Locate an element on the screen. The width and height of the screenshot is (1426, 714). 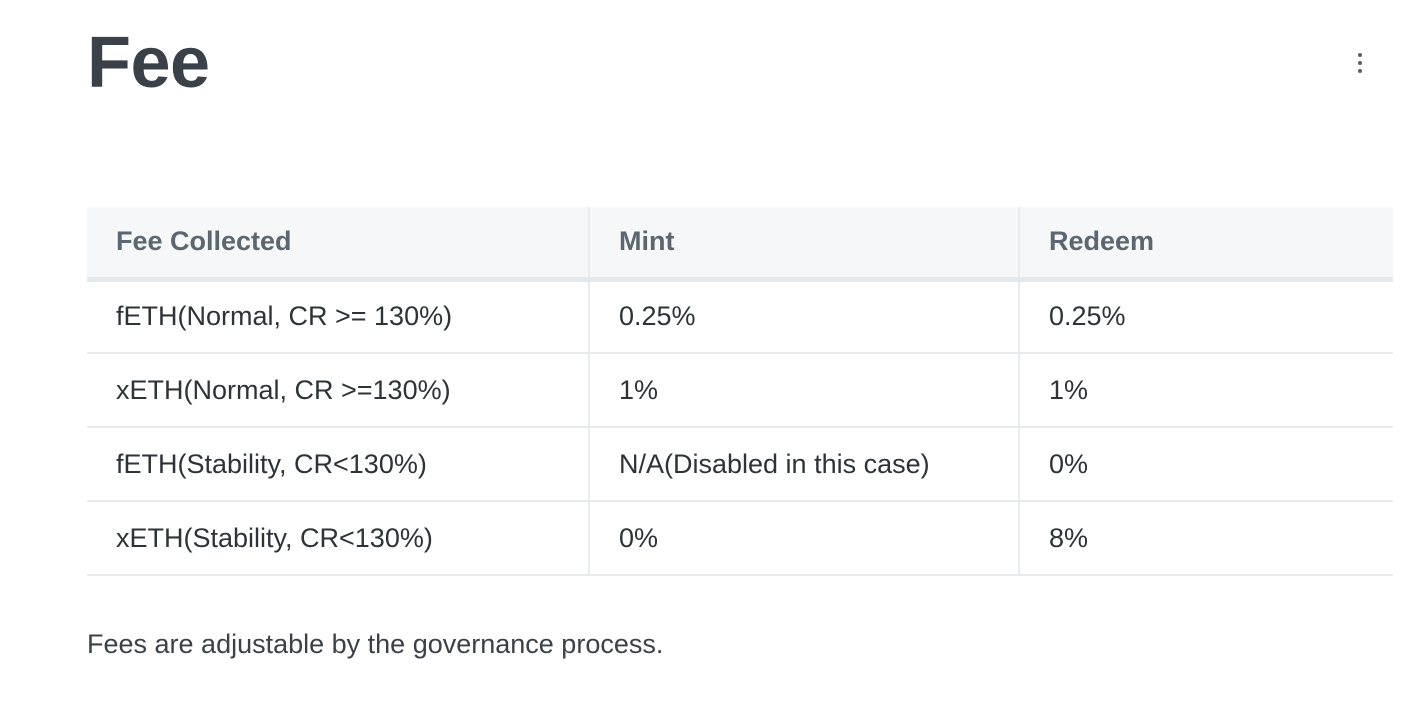
table-cell-fee-collected: fETH(Stability, CR<130%) is located at coordinates (338, 464).